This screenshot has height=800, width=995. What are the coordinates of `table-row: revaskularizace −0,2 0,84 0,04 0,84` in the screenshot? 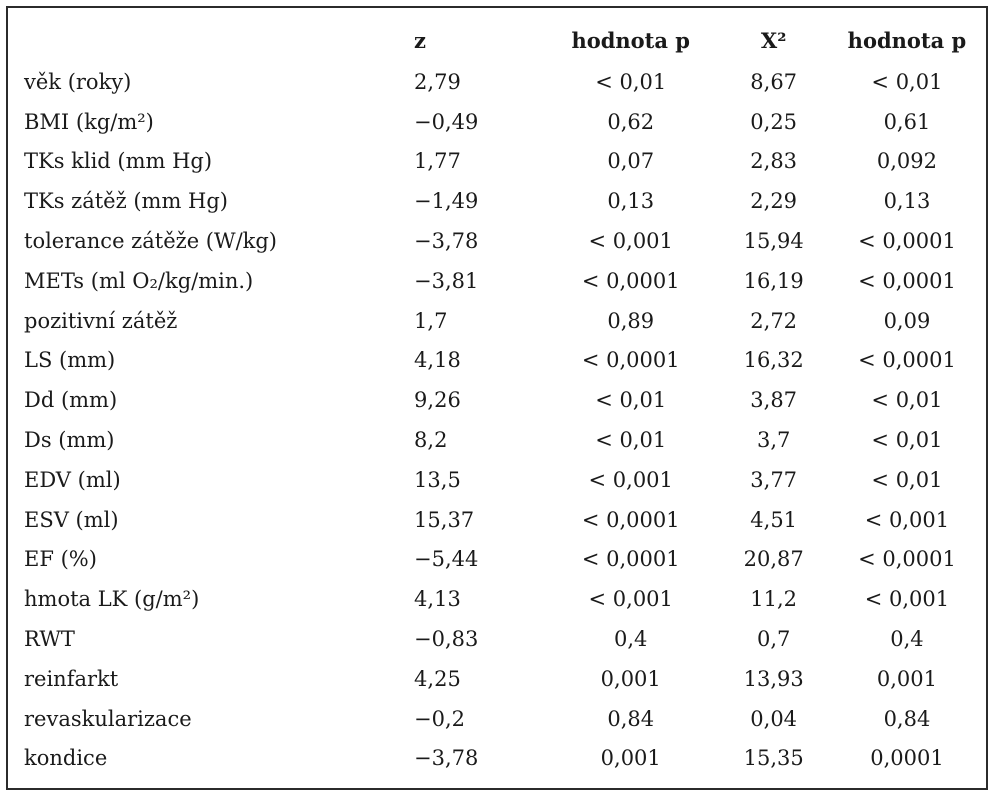 It's located at (502, 719).